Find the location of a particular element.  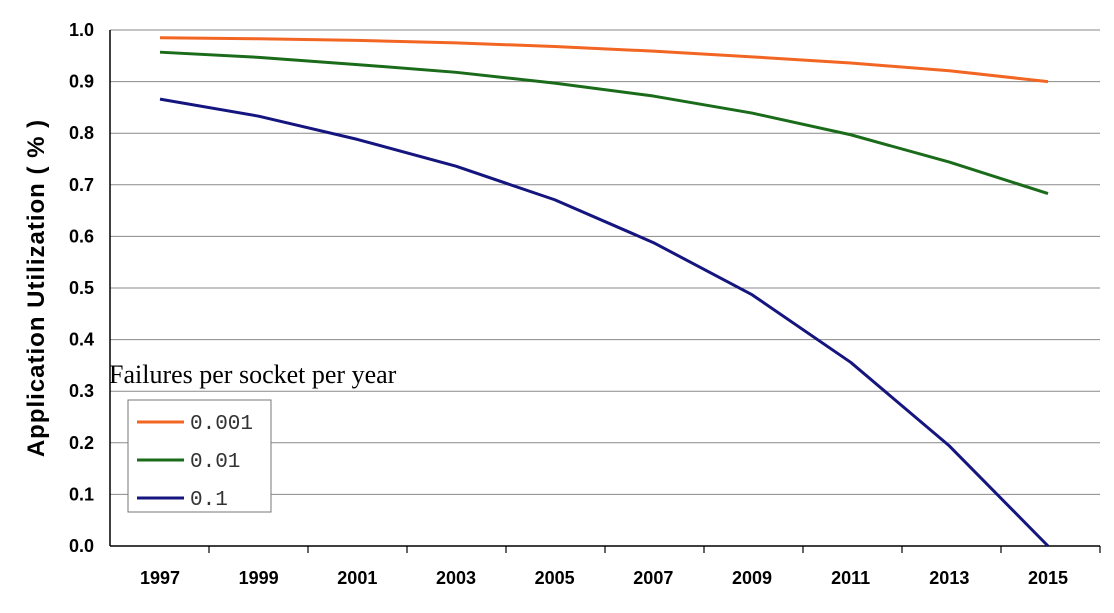

x-tick-1997: 1997 is located at coordinates (160, 578).